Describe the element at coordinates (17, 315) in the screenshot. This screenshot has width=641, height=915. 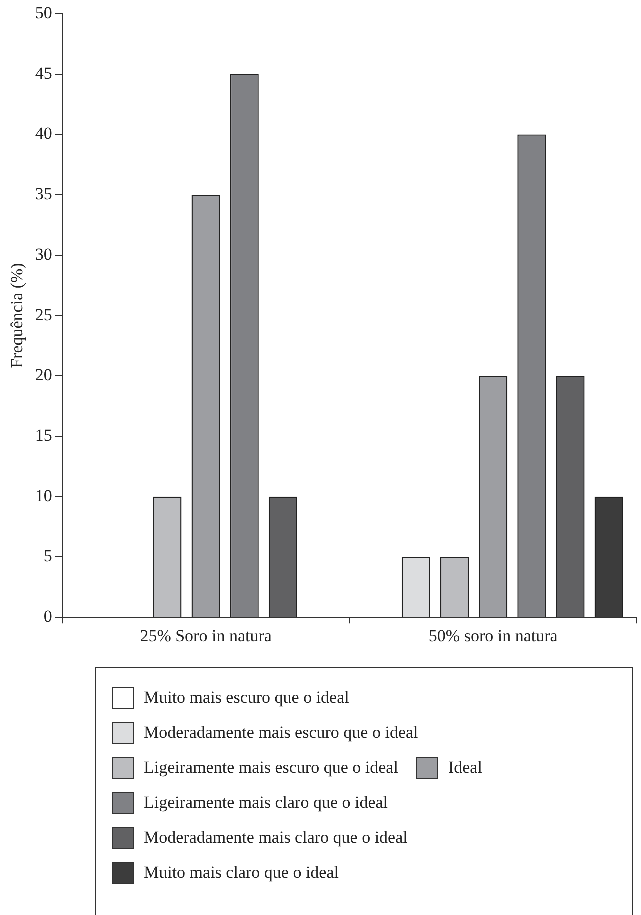
I see `y-axis-title: Frequência (%)` at that location.